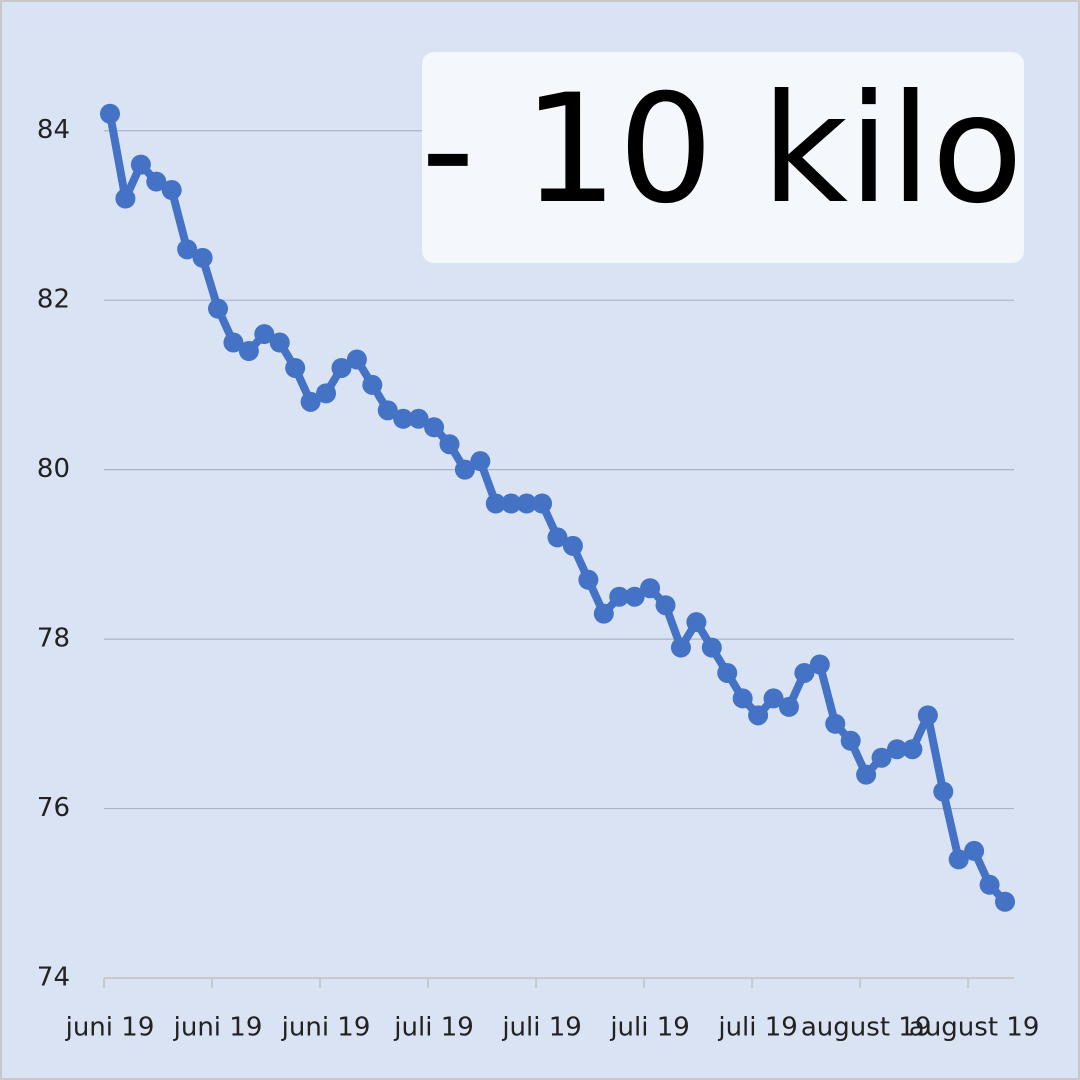 This screenshot has width=1080, height=1080. I want to click on y-tick-label: 78, so click(53, 639).